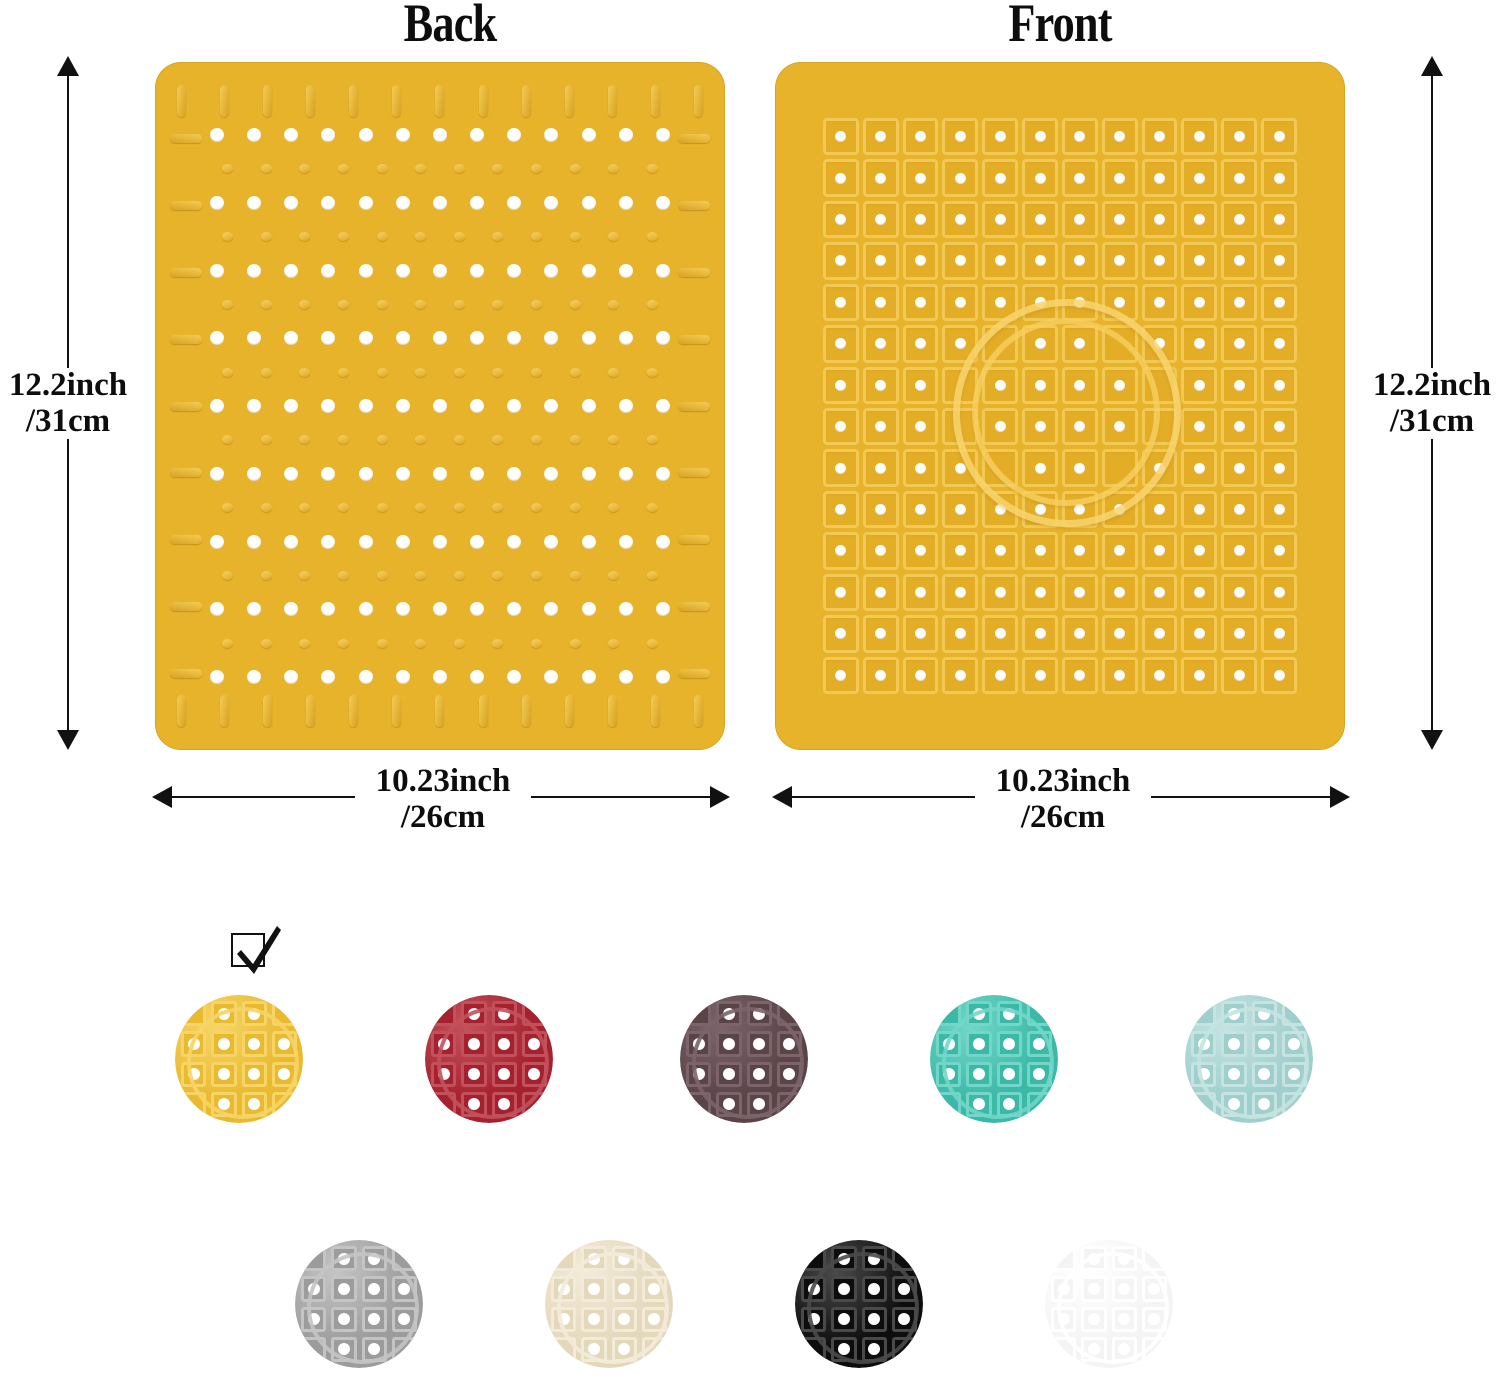 The width and height of the screenshot is (1500, 1400). I want to click on color-option-teal, so click(994, 1075).